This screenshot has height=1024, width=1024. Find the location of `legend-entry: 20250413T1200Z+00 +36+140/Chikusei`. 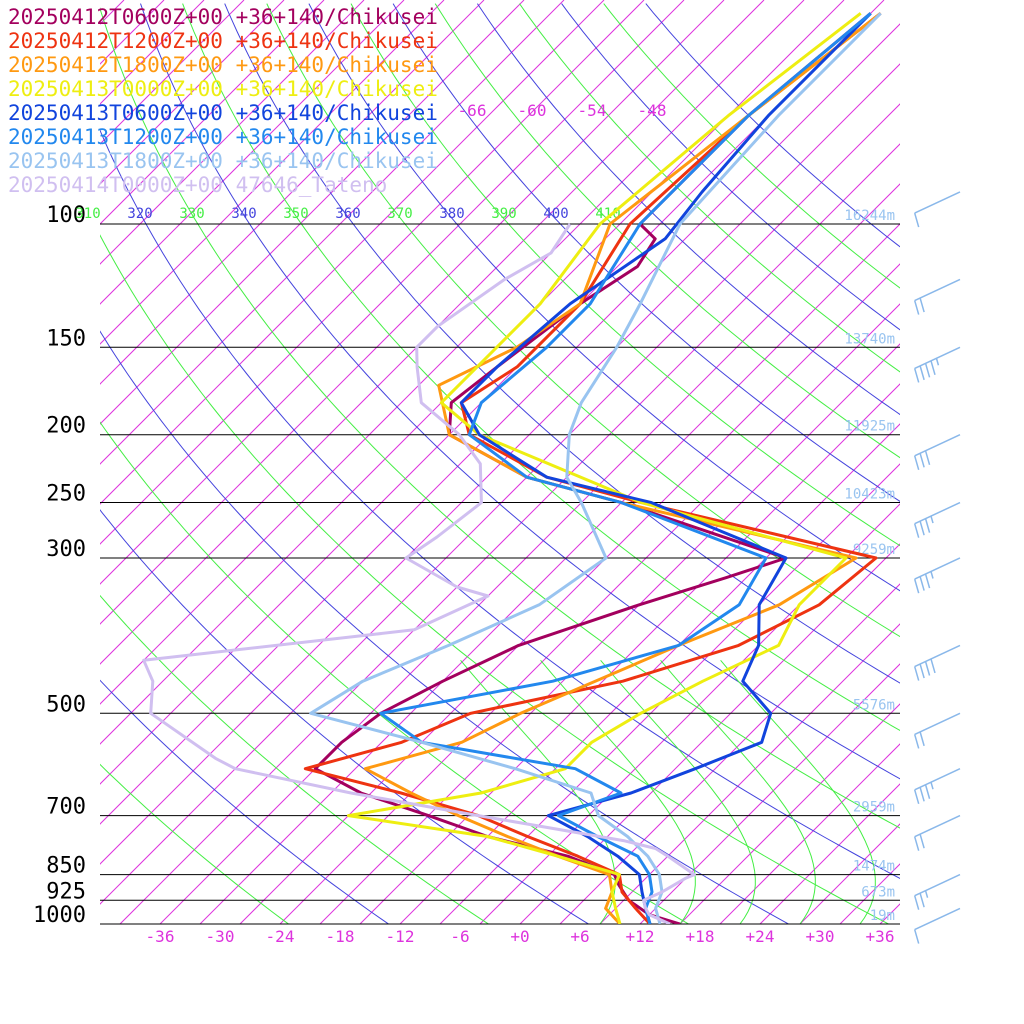

legend-entry: 20250413T1200Z+00 +36+140/Chikusei is located at coordinates (223, 137).